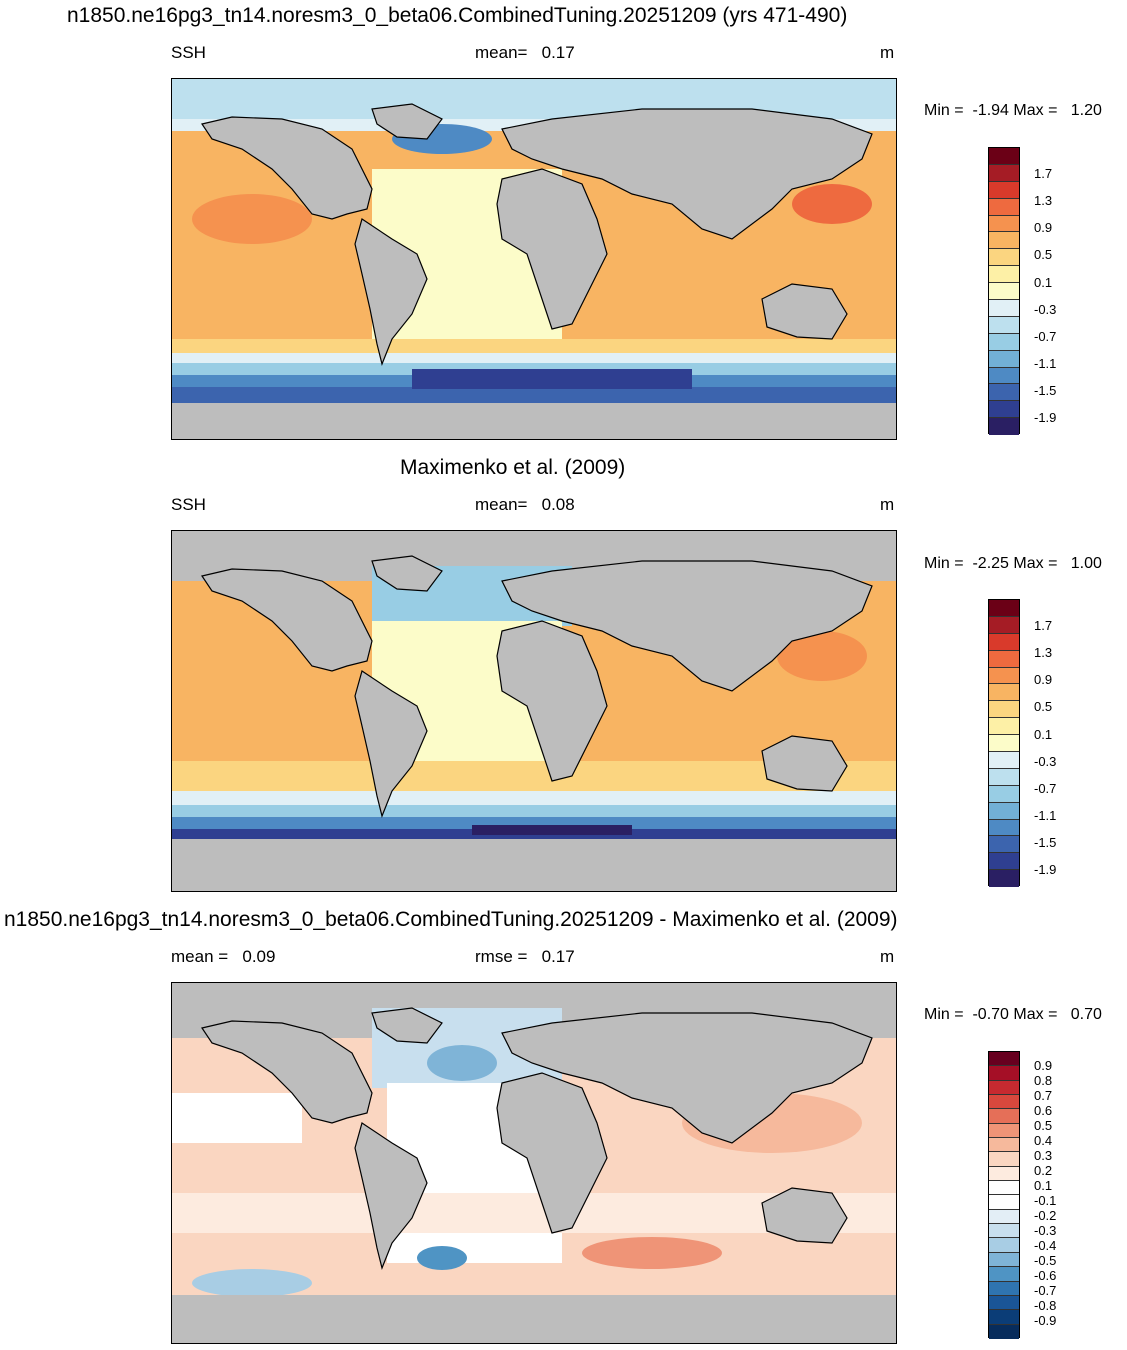  I want to click on panel2-tick: -1.5, so click(1045, 842).